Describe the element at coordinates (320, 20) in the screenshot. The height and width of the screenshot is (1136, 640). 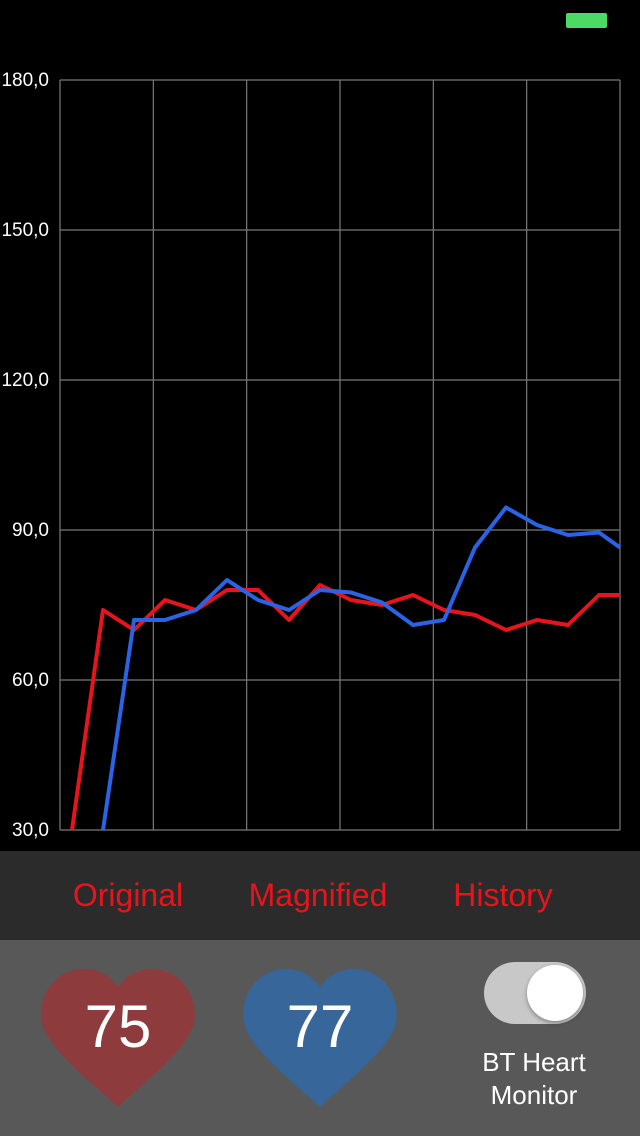
I see `status-bar` at that location.